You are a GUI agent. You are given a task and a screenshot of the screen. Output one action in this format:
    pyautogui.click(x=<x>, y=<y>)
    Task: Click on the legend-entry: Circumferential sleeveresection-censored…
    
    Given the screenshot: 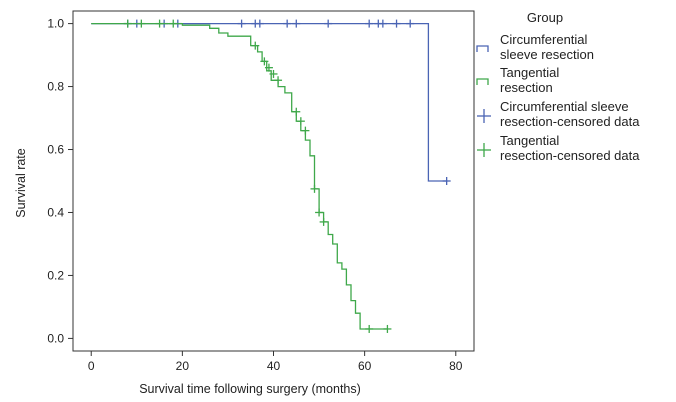 What is the action you would take?
    pyautogui.click(x=558, y=114)
    